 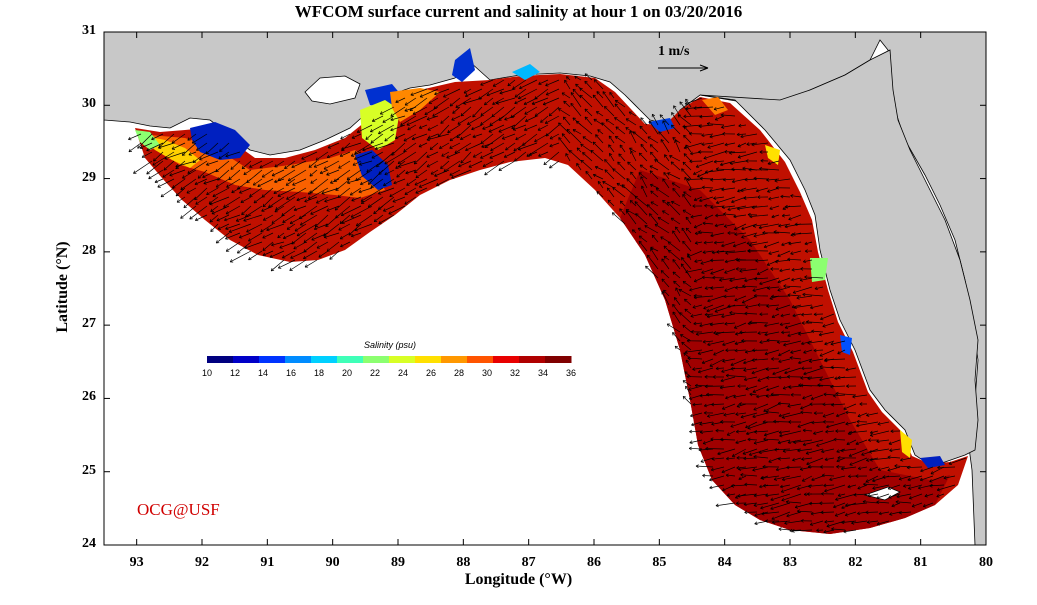 What do you see at coordinates (202, 562) in the screenshot?
I see `x-tick-label: 92` at bounding box center [202, 562].